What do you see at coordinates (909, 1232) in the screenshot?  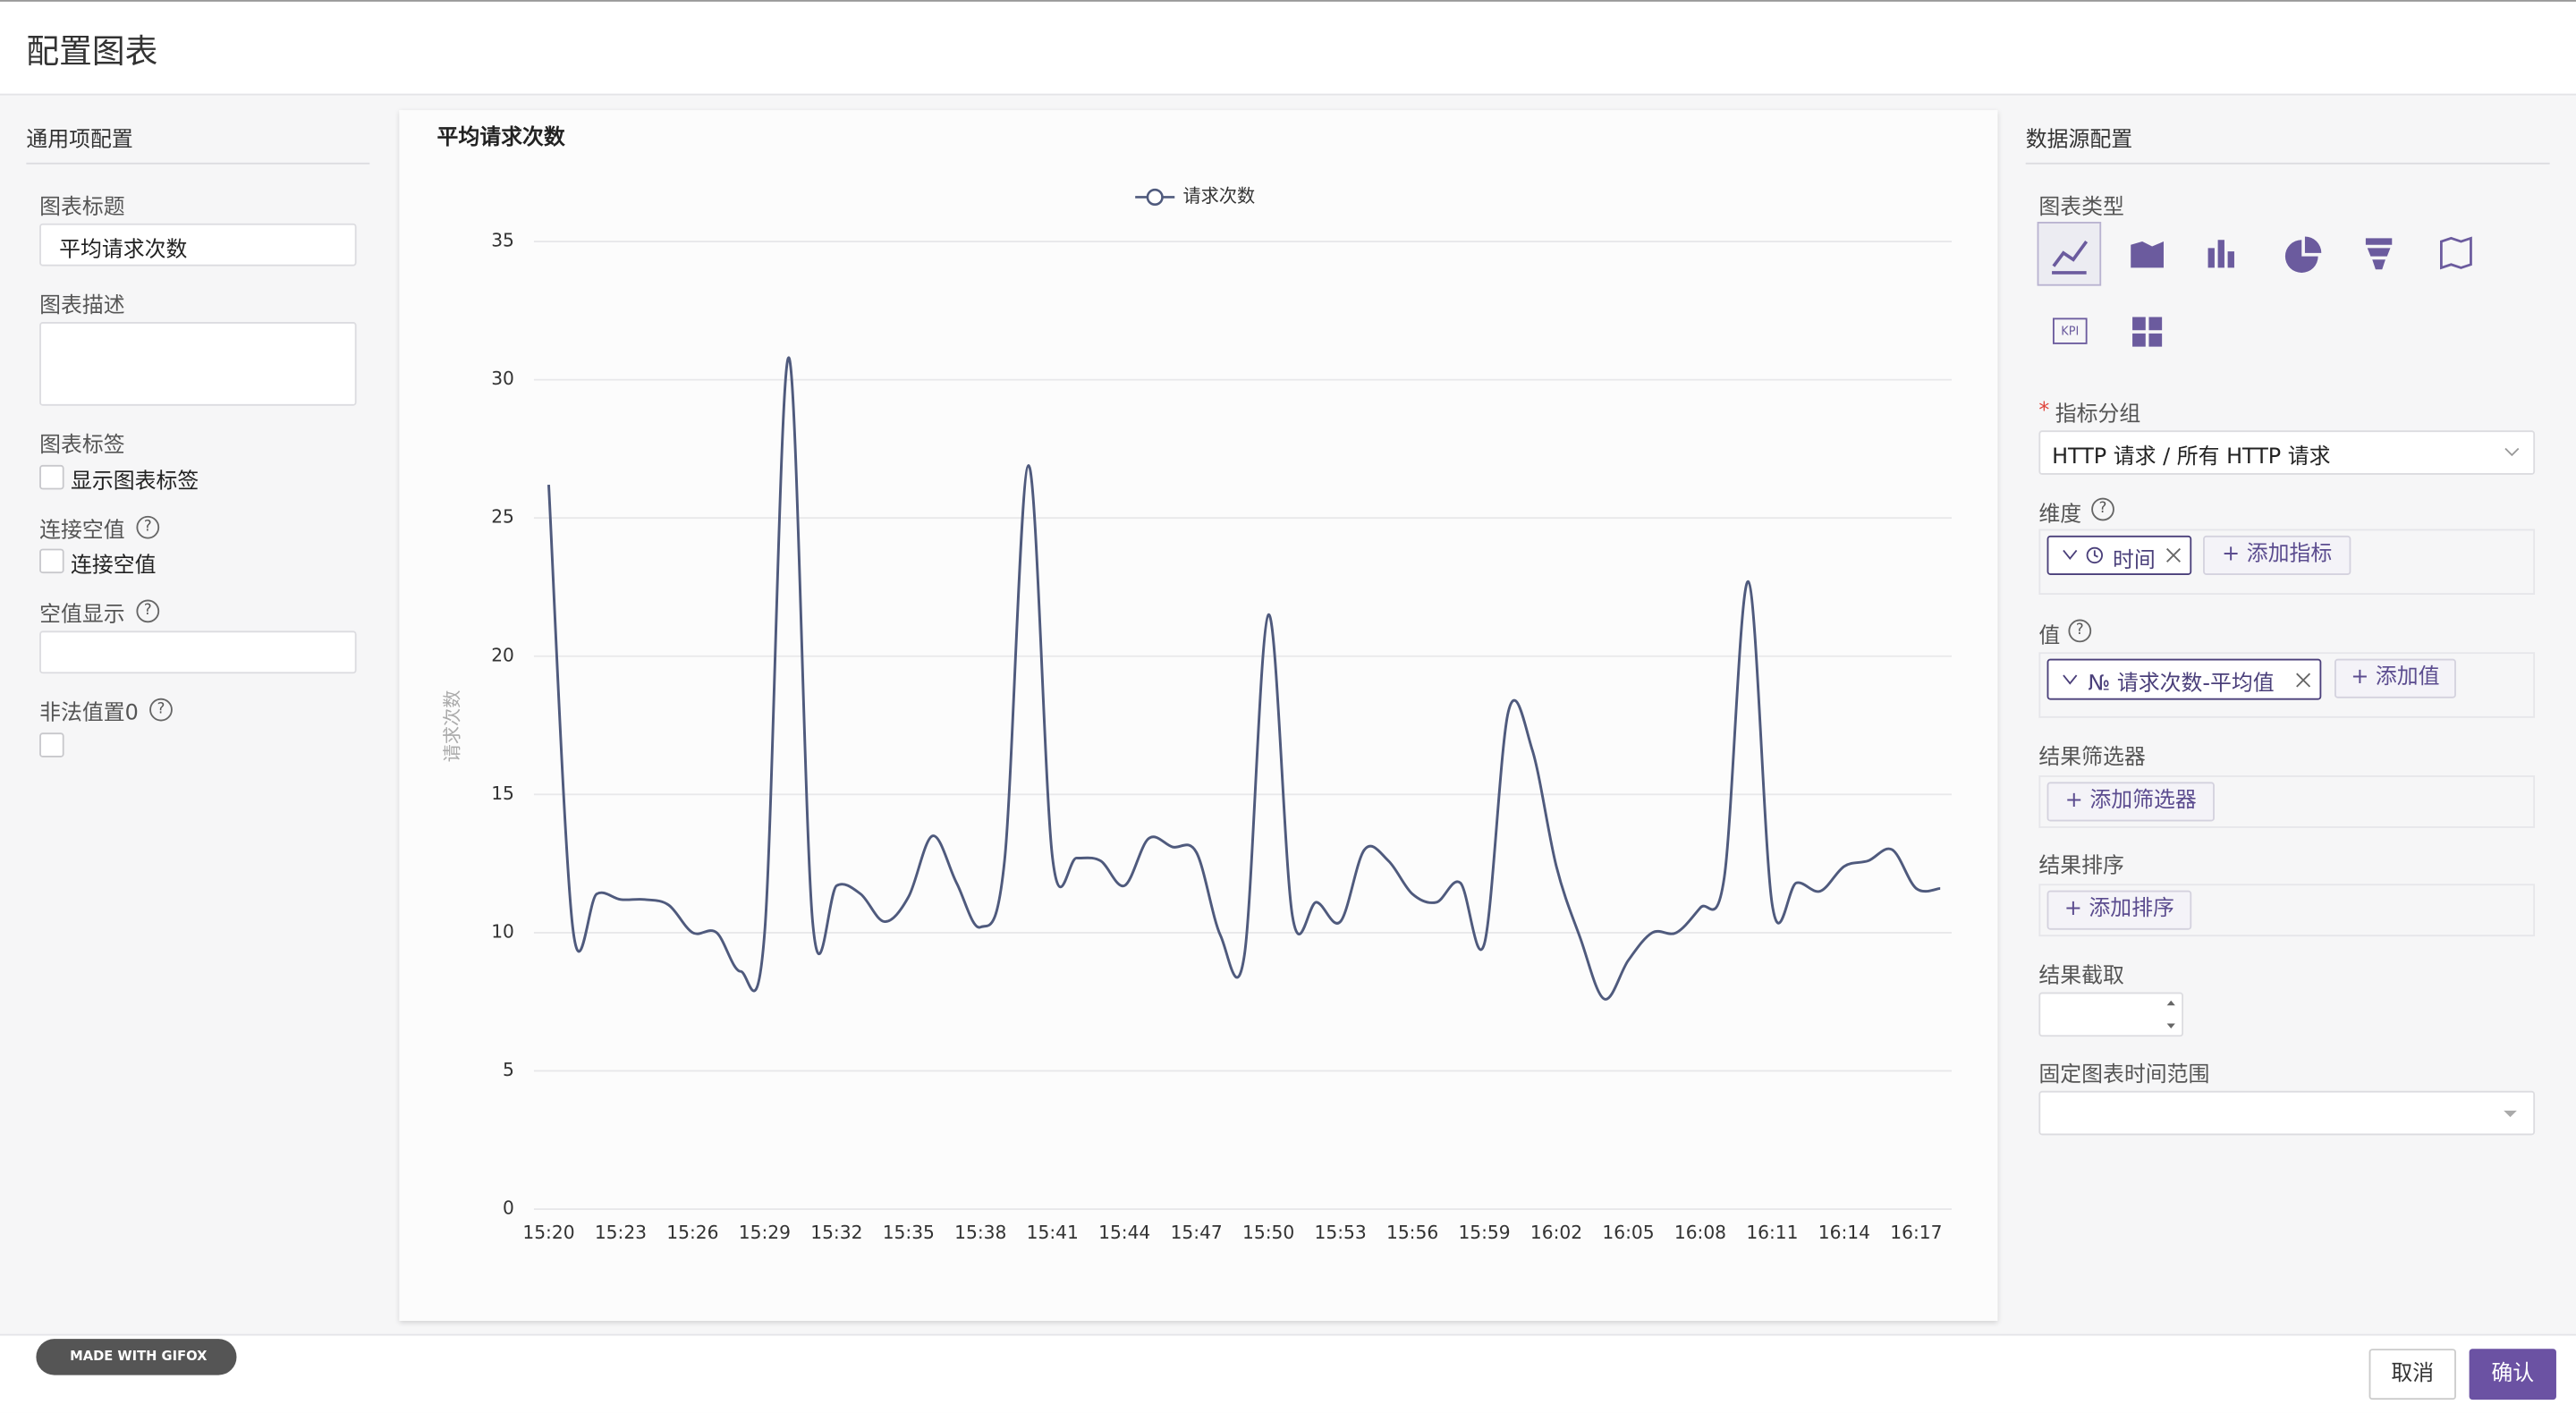 I see `x-tick-label: 15:35` at bounding box center [909, 1232].